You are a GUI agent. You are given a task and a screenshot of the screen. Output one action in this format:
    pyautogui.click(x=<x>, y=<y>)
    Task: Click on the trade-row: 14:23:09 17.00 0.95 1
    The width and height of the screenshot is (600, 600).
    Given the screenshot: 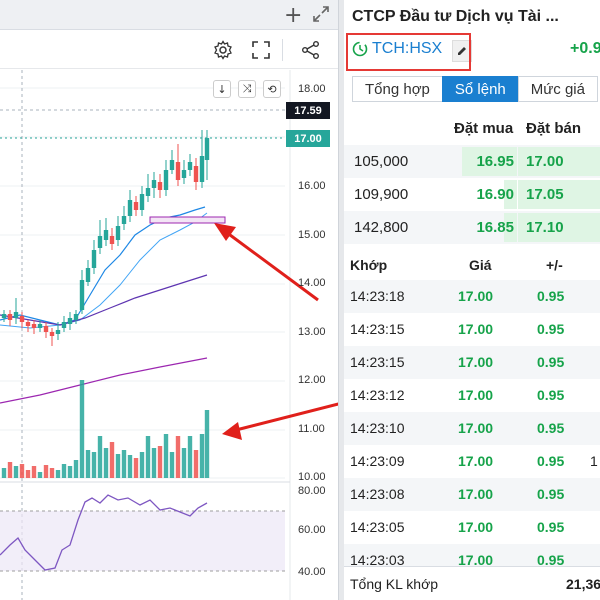 What is the action you would take?
    pyautogui.click(x=472, y=461)
    